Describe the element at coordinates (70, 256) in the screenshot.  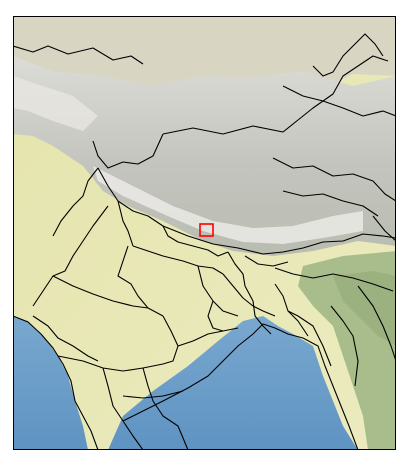
I see `border-state-rajasthan` at that location.